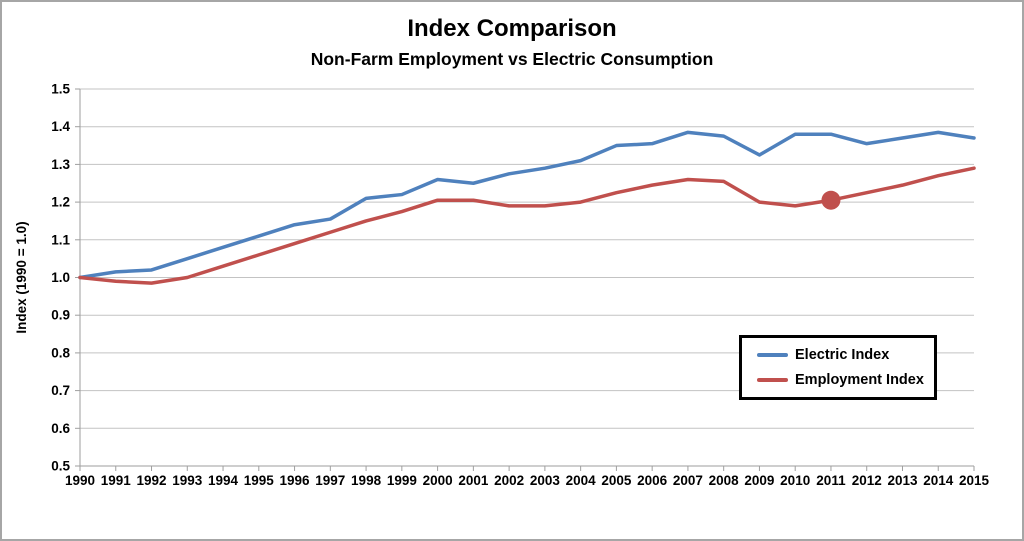 This screenshot has height=541, width=1024. What do you see at coordinates (60, 277) in the screenshot?
I see `y-tick-label: 1.0` at bounding box center [60, 277].